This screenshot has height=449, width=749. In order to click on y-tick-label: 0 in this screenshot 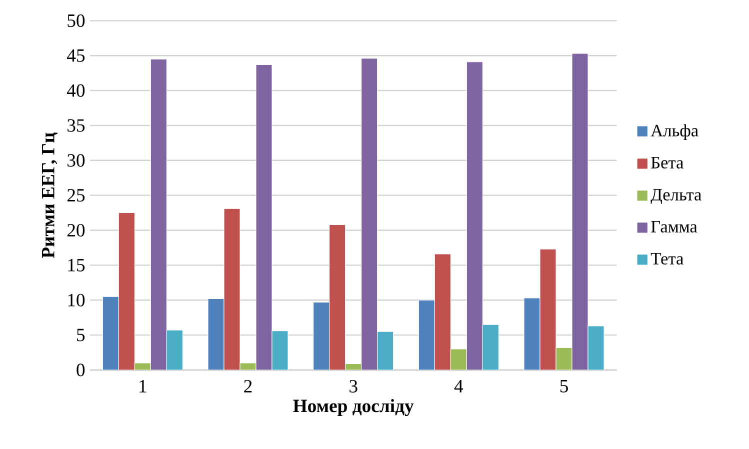, I will do `click(80, 370)`.